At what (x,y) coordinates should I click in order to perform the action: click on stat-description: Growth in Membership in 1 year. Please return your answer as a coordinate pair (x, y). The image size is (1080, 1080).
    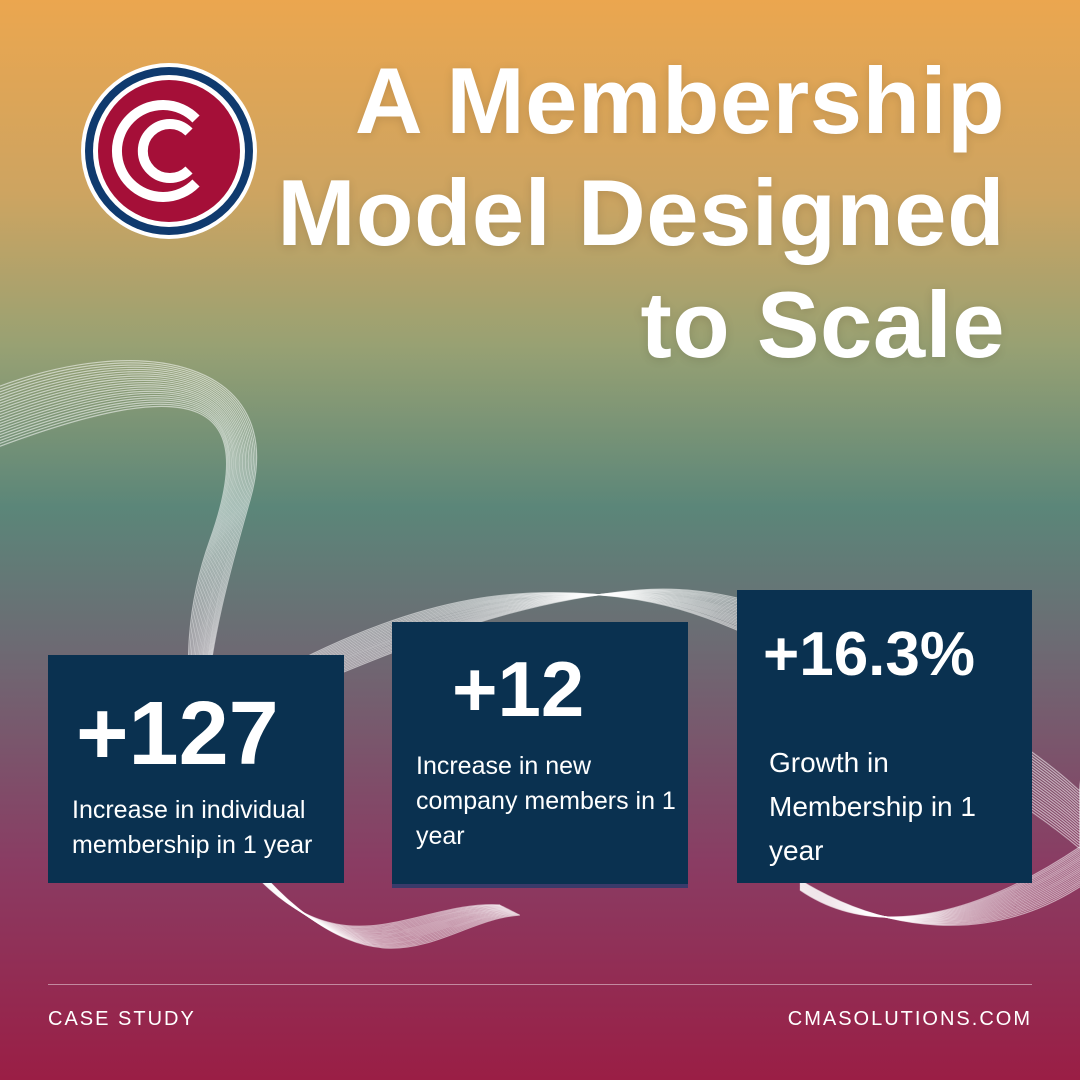
    Looking at the image, I should click on (872, 806).